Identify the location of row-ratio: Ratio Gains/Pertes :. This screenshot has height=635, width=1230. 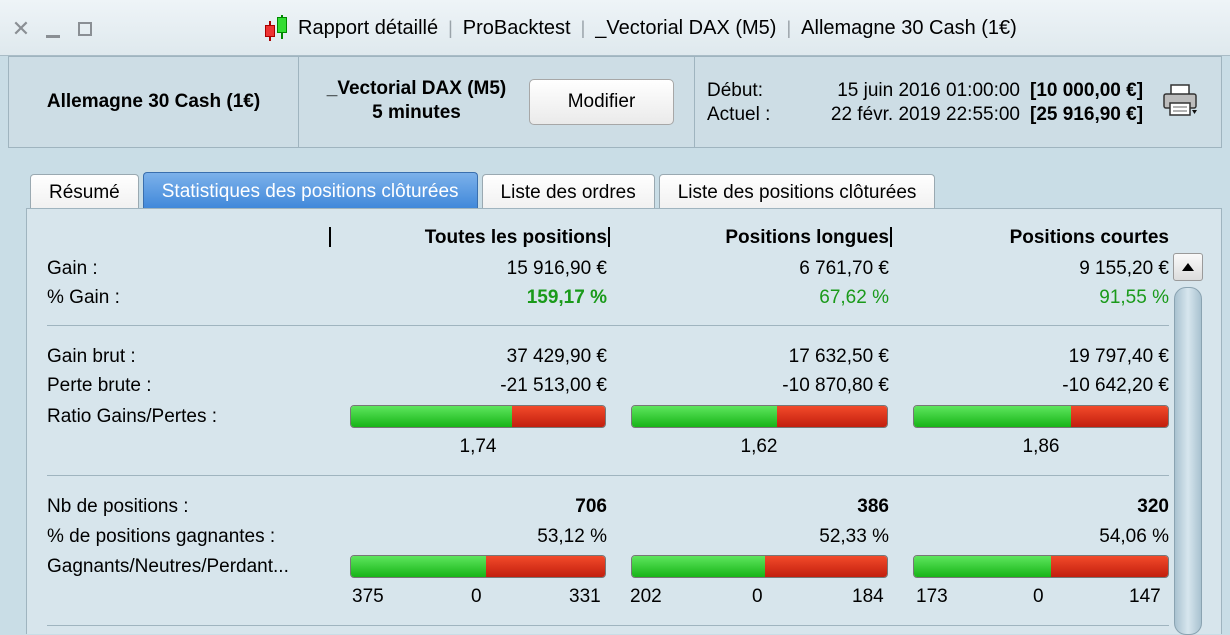
(602, 419).